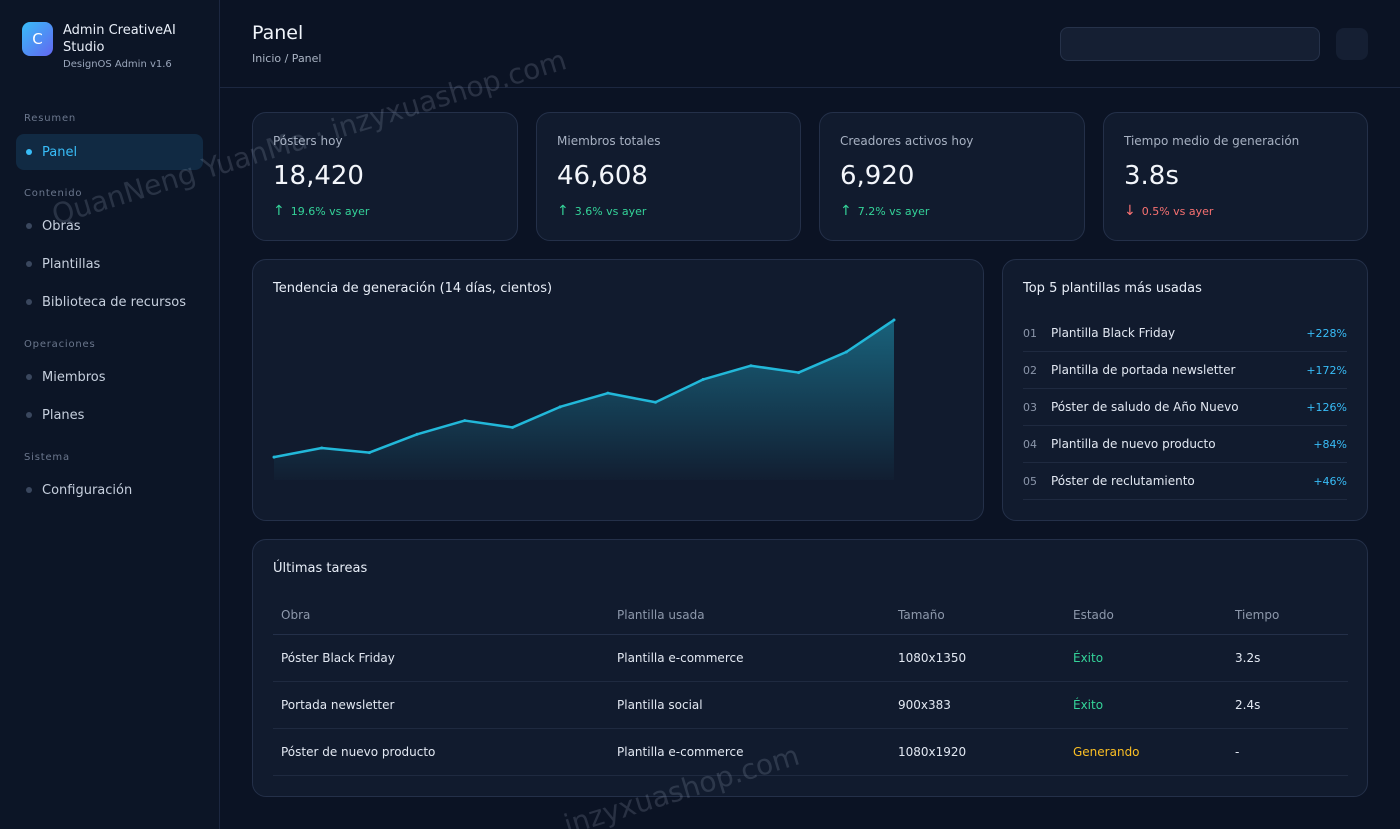  I want to click on stat-value: 6,920, so click(877, 176).